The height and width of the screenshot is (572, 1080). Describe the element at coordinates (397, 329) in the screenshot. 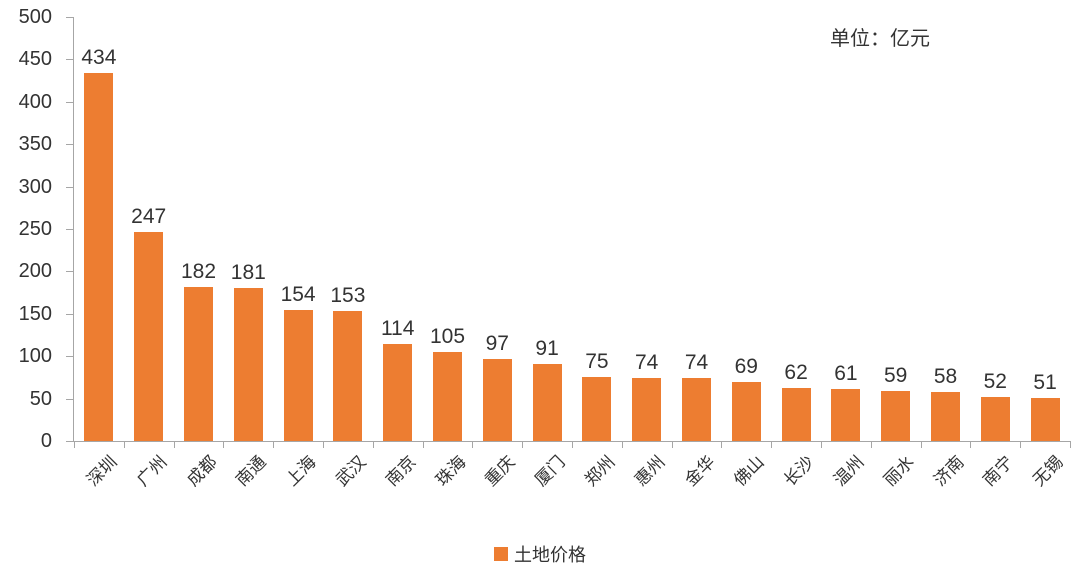

I see `bar-value-label: 114` at that location.